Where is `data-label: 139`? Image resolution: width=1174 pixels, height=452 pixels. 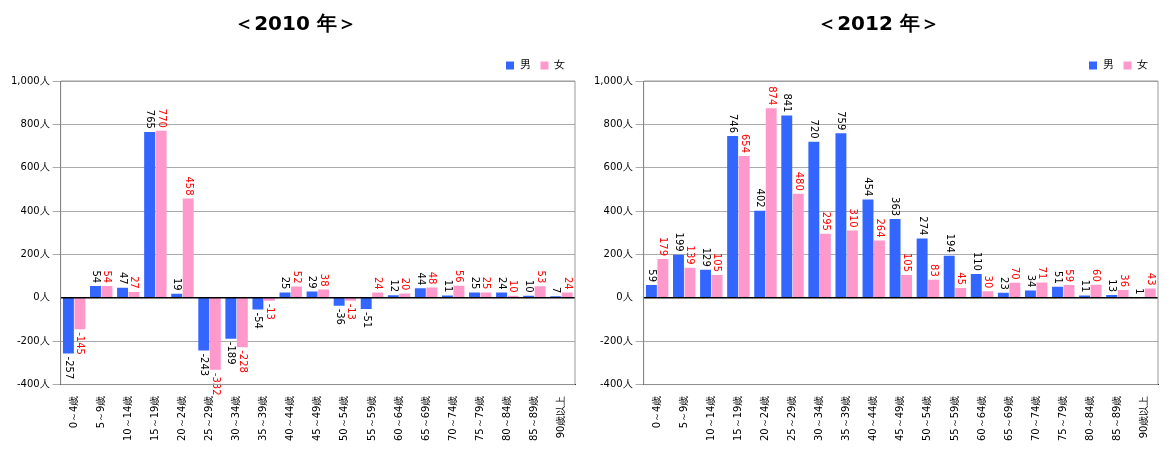 data-label: 139 is located at coordinates (691, 255).